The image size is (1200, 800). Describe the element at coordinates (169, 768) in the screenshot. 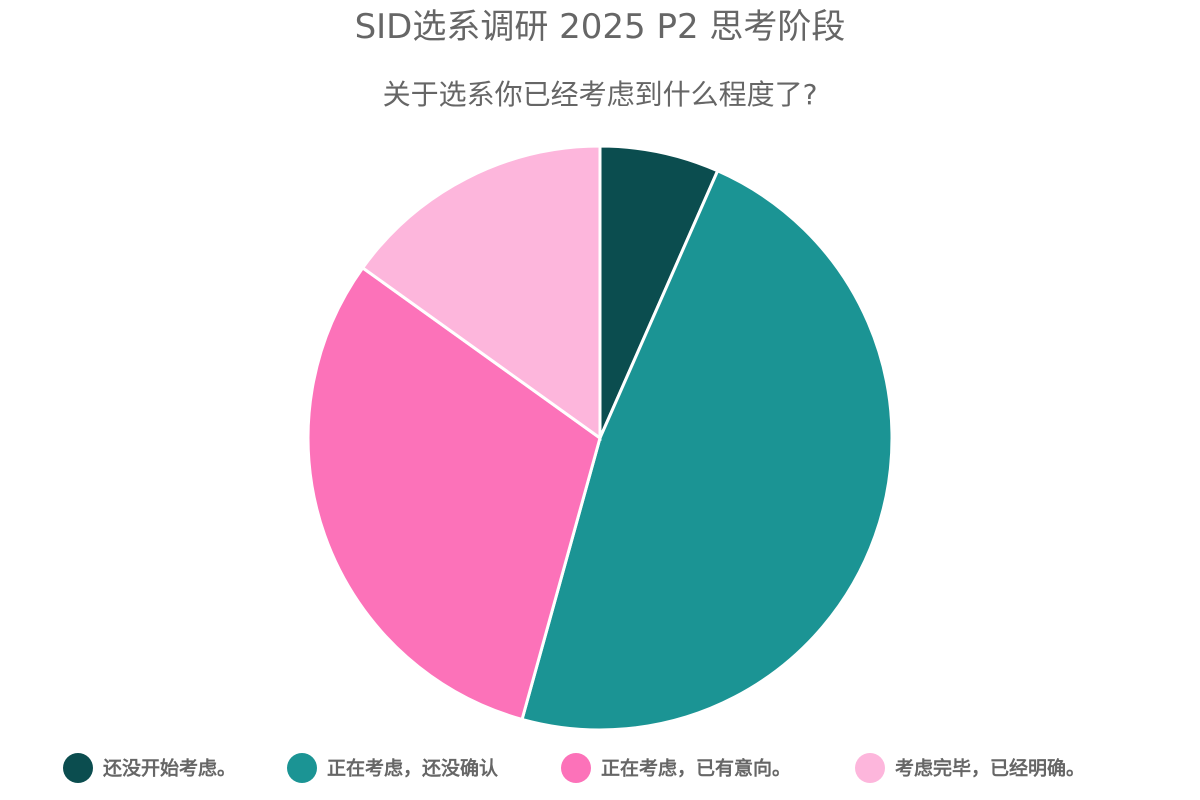

I see `legend-label: 还没开始考虑。` at that location.